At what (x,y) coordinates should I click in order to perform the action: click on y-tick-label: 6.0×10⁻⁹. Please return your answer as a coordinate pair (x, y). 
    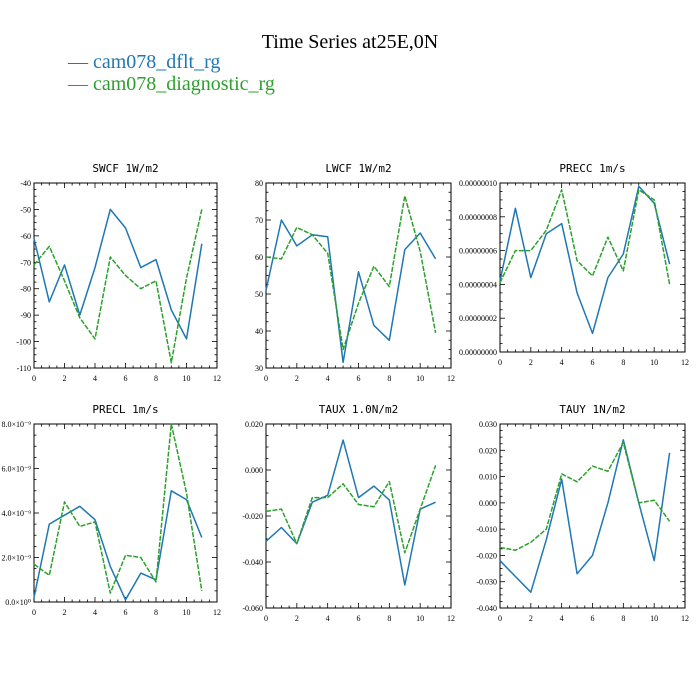
    Looking at the image, I should click on (16, 469).